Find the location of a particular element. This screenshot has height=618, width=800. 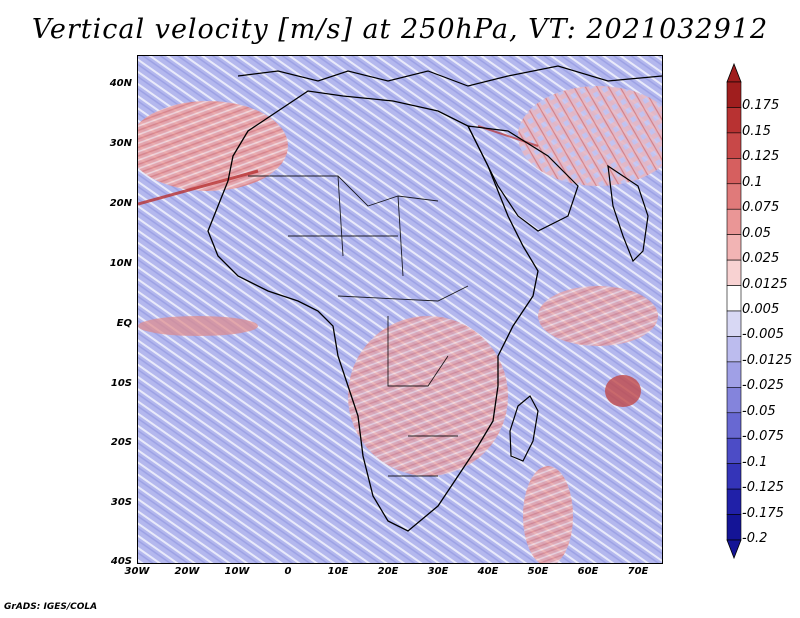

lon-label-10e: 10E is located at coordinates (338, 571).